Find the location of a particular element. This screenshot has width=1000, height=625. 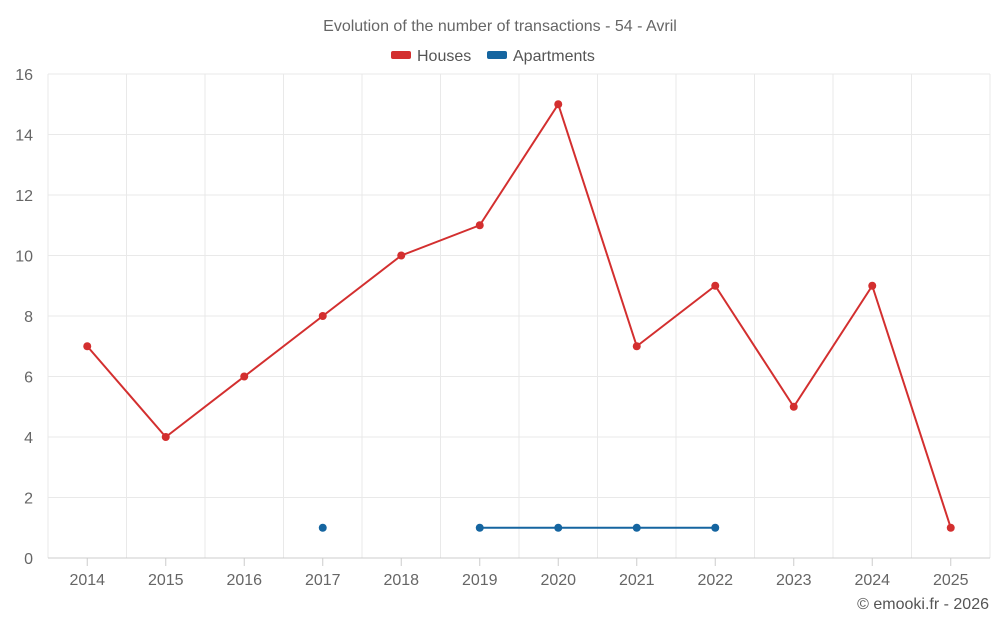

legend-label-houses: Houses is located at coordinates (444, 56).